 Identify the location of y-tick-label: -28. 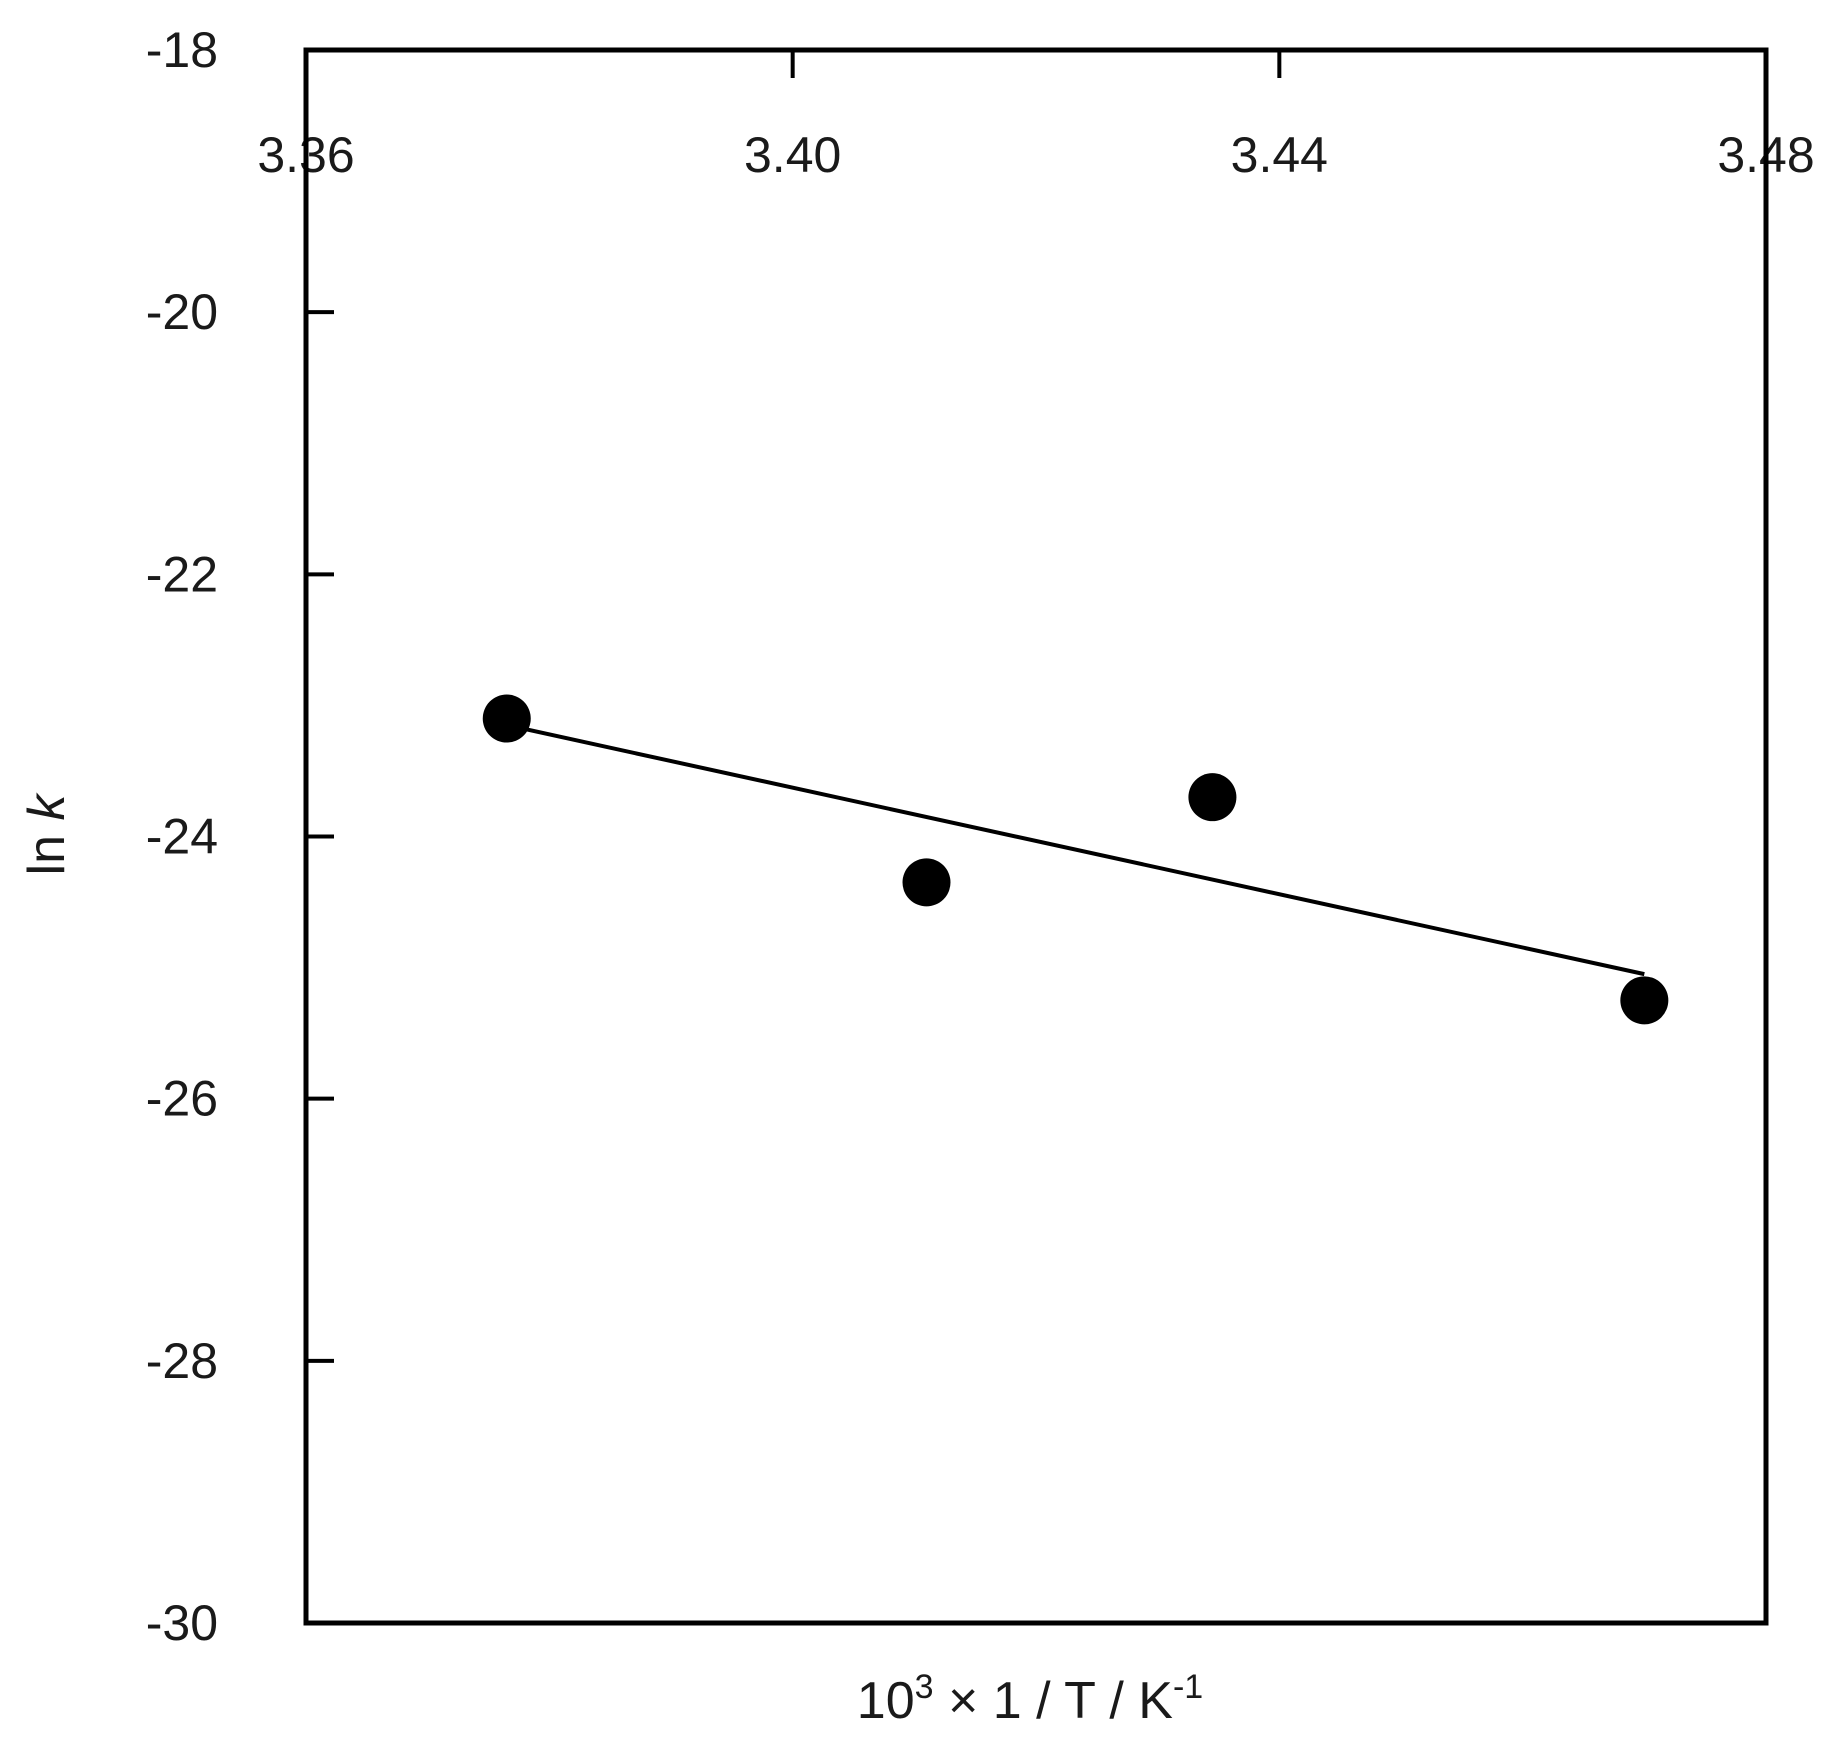
(182, 1361).